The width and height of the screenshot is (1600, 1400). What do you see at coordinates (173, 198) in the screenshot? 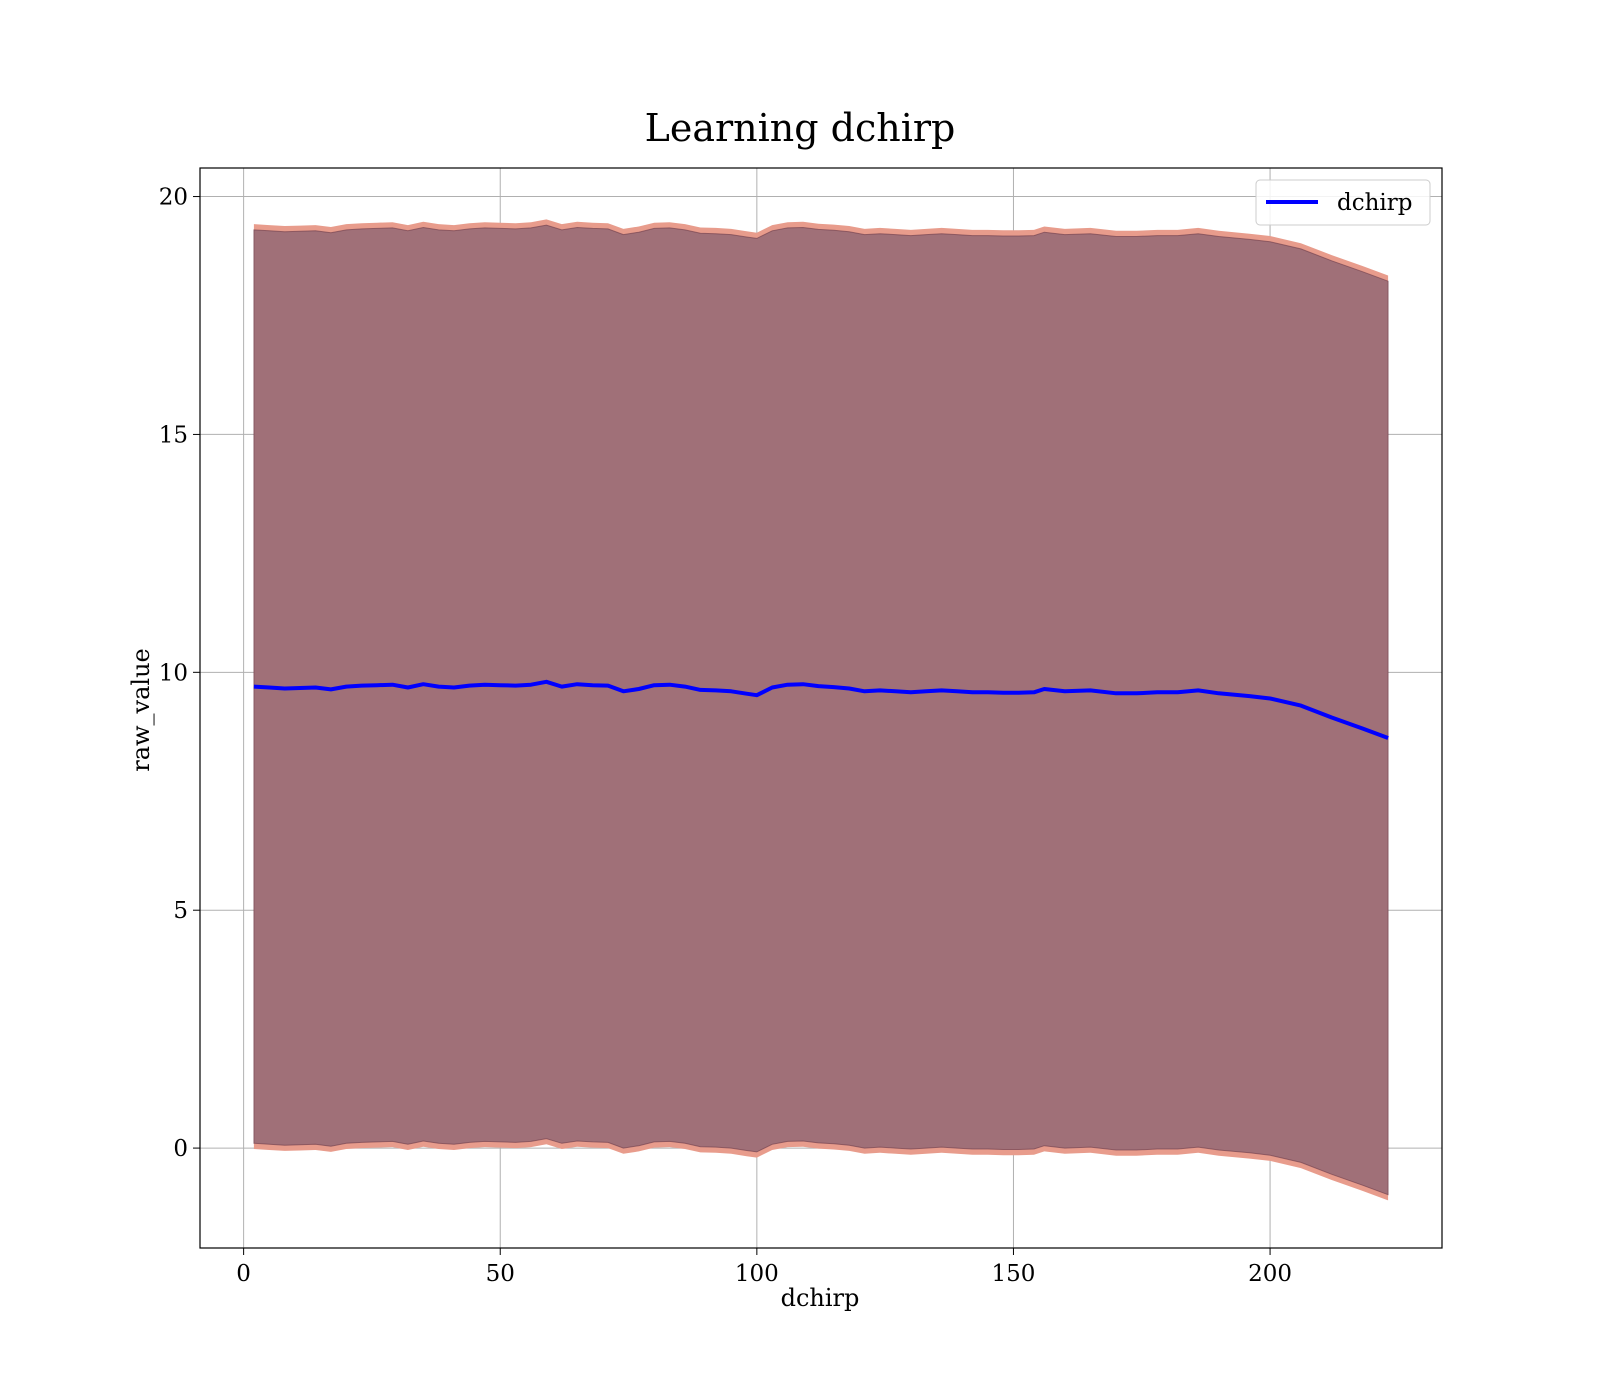
I see `y-tick-label: 20` at bounding box center [173, 198].